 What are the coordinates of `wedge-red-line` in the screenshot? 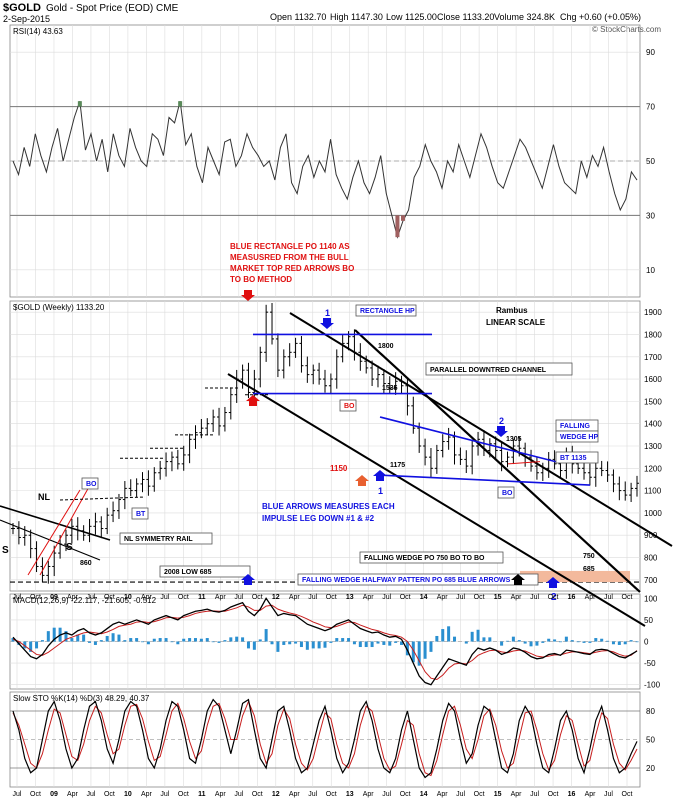 It's located at (524, 463).